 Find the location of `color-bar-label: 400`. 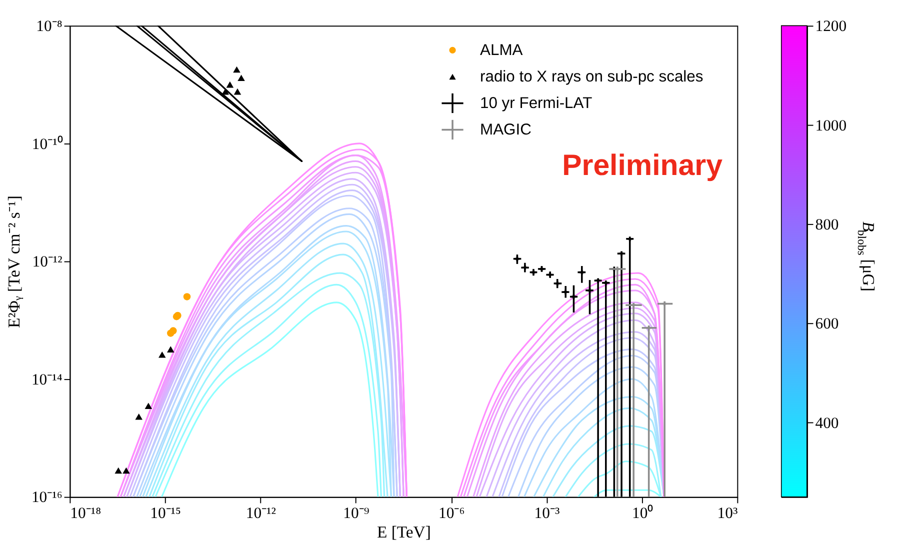

color-bar-label: 400 is located at coordinates (827, 423).